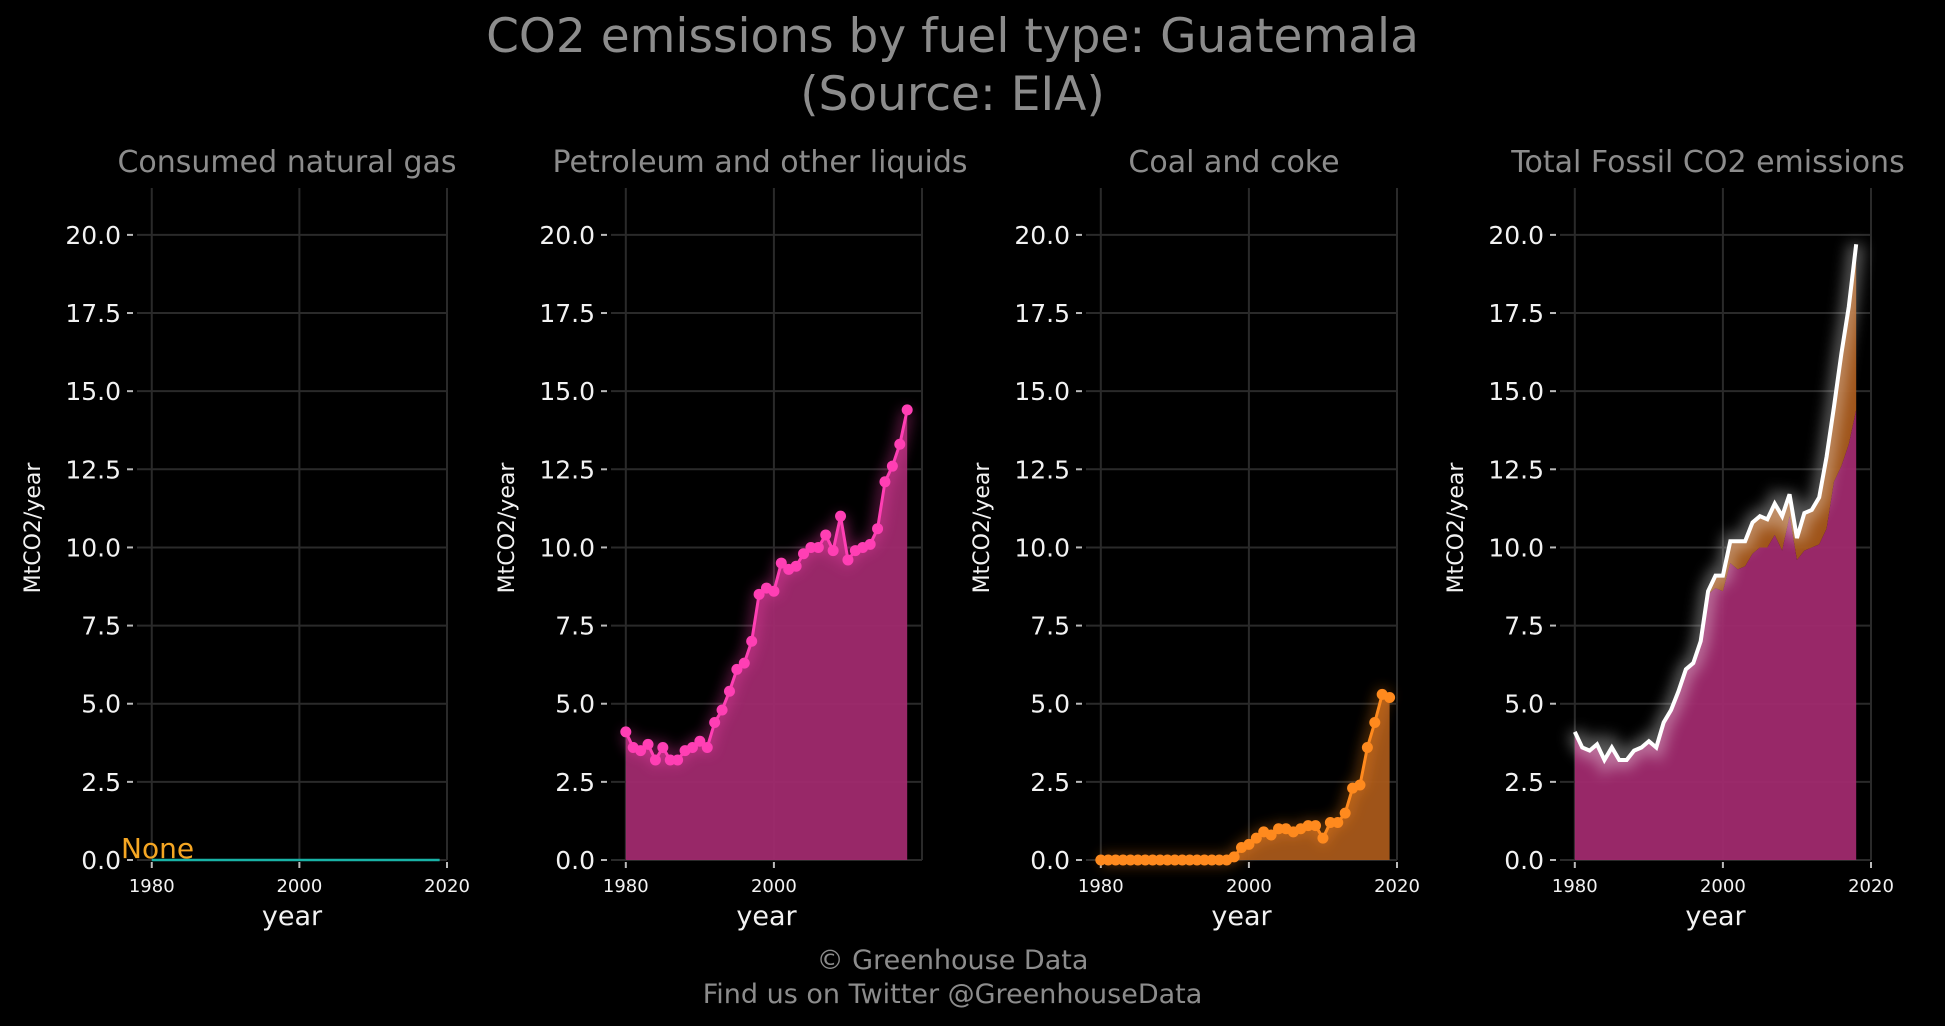 Image resolution: width=1945 pixels, height=1026 pixels. What do you see at coordinates (1245, 777) in the screenshot?
I see `series-area-coal` at bounding box center [1245, 777].